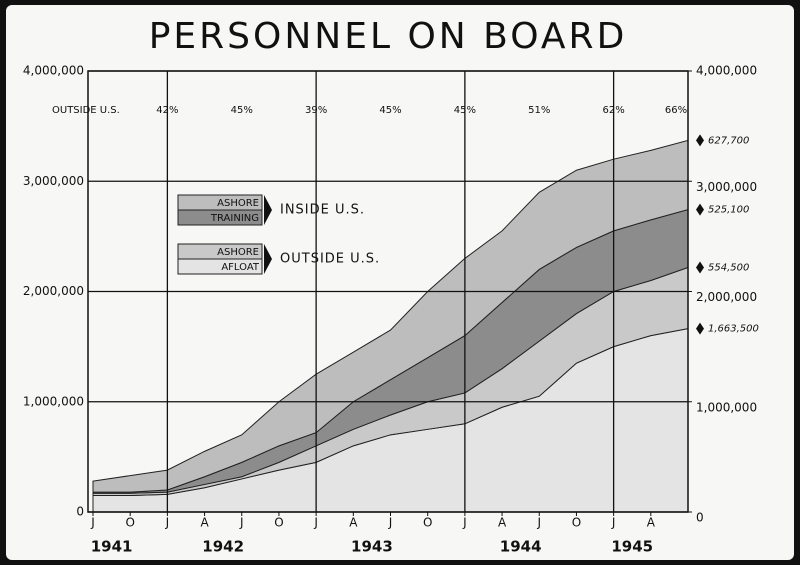 The image size is (800, 565). I want to click on value-label: 554,500, so click(728, 267).